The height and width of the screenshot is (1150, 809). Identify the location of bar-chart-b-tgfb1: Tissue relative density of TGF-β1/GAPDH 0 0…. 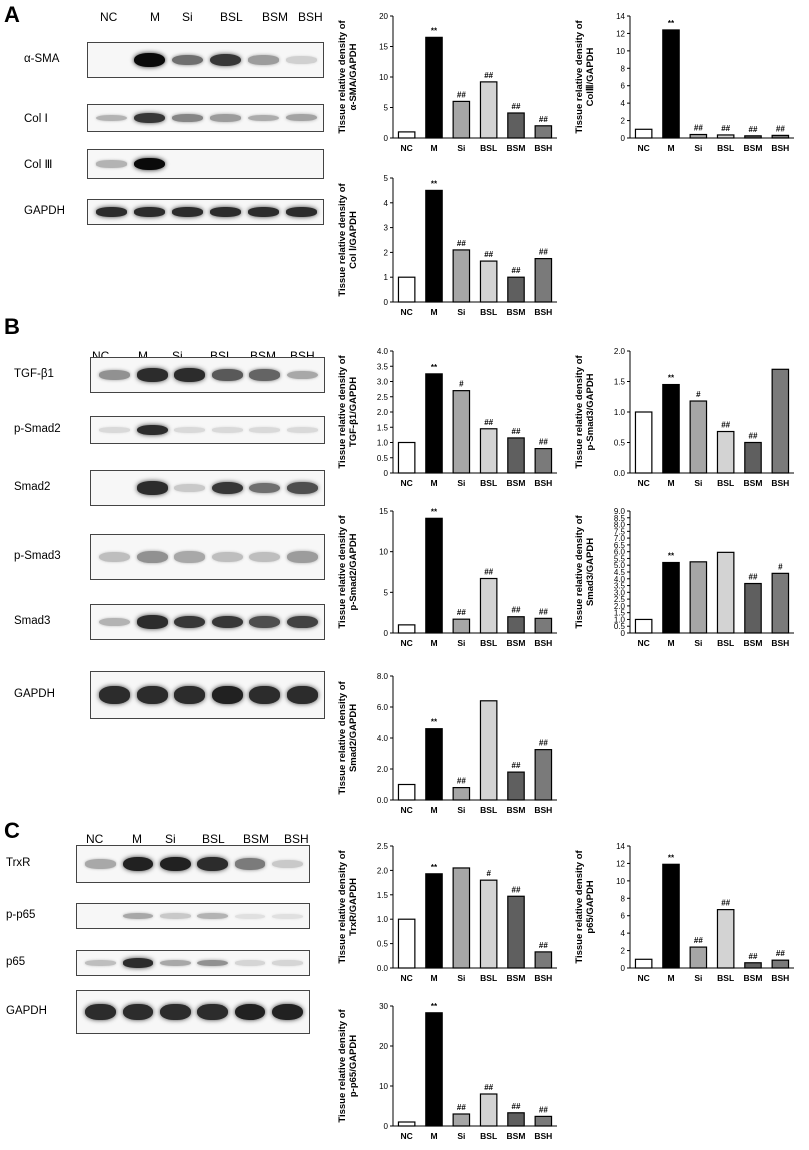
(447, 417).